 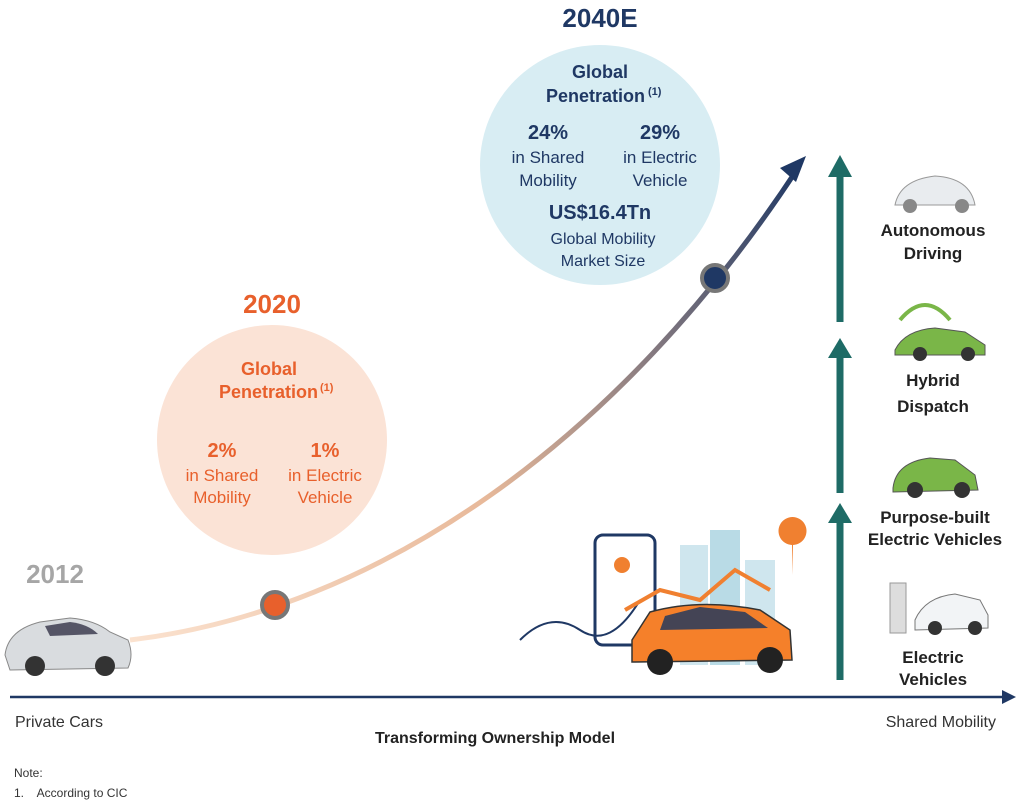 I want to click on city-illustration, so click(x=663, y=596).